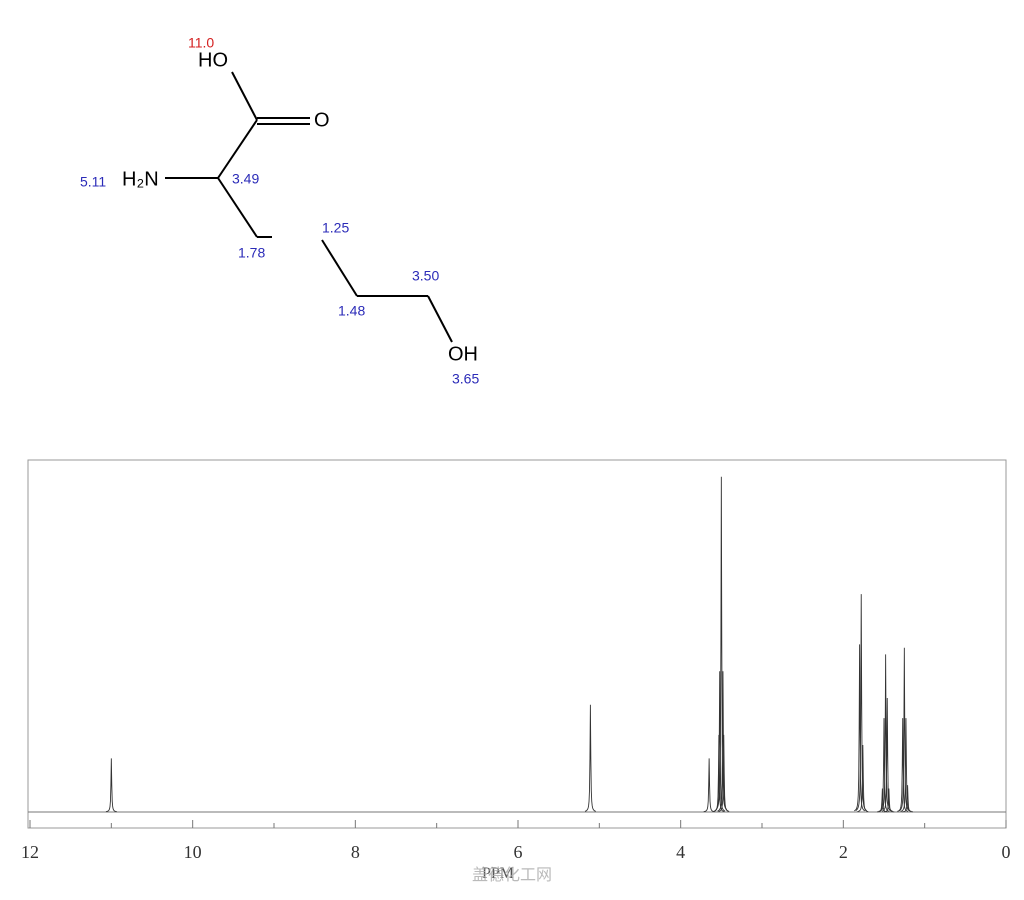 This screenshot has height=900, width=1024. What do you see at coordinates (680, 852) in the screenshot?
I see `x-tick-label: 4` at bounding box center [680, 852].